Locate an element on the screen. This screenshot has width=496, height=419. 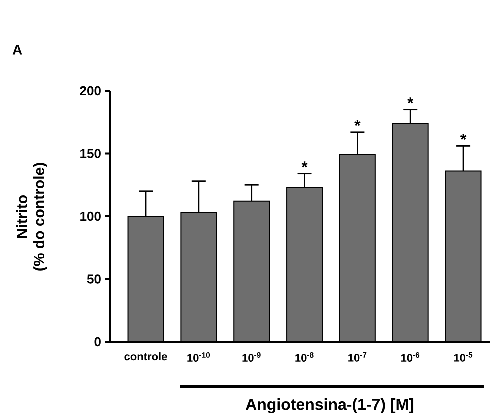
x-tick-label: 10$^{-8}$ is located at coordinates (305, 357).